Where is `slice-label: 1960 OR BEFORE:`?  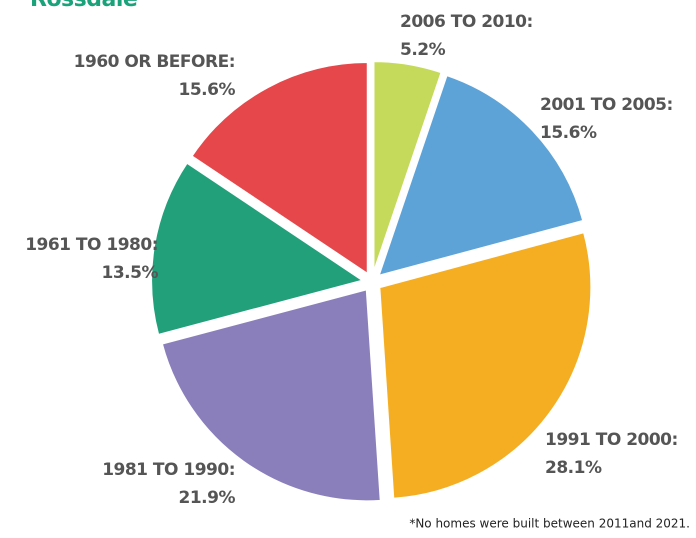
slice-label: 1960 OR BEFORE: is located at coordinates (154, 62).